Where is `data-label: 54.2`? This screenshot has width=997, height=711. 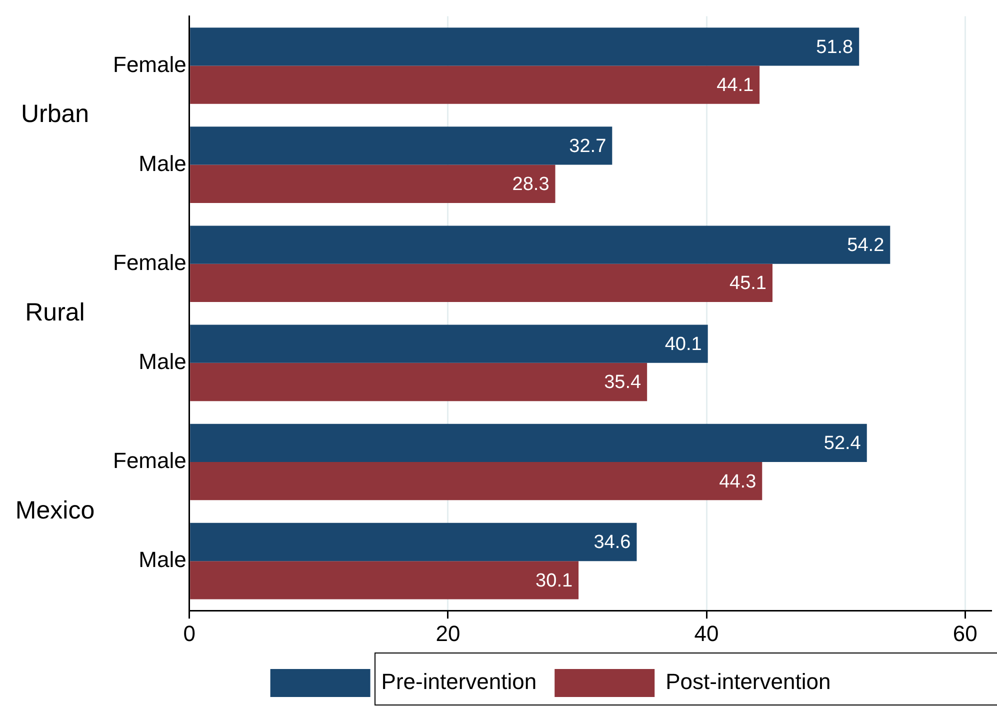
data-label: 54.2 is located at coordinates (865, 245).